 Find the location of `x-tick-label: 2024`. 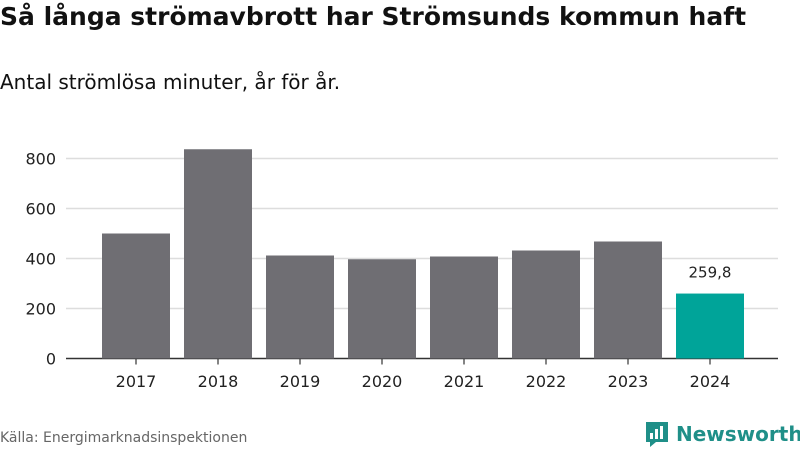

x-tick-label: 2024 is located at coordinates (710, 381).